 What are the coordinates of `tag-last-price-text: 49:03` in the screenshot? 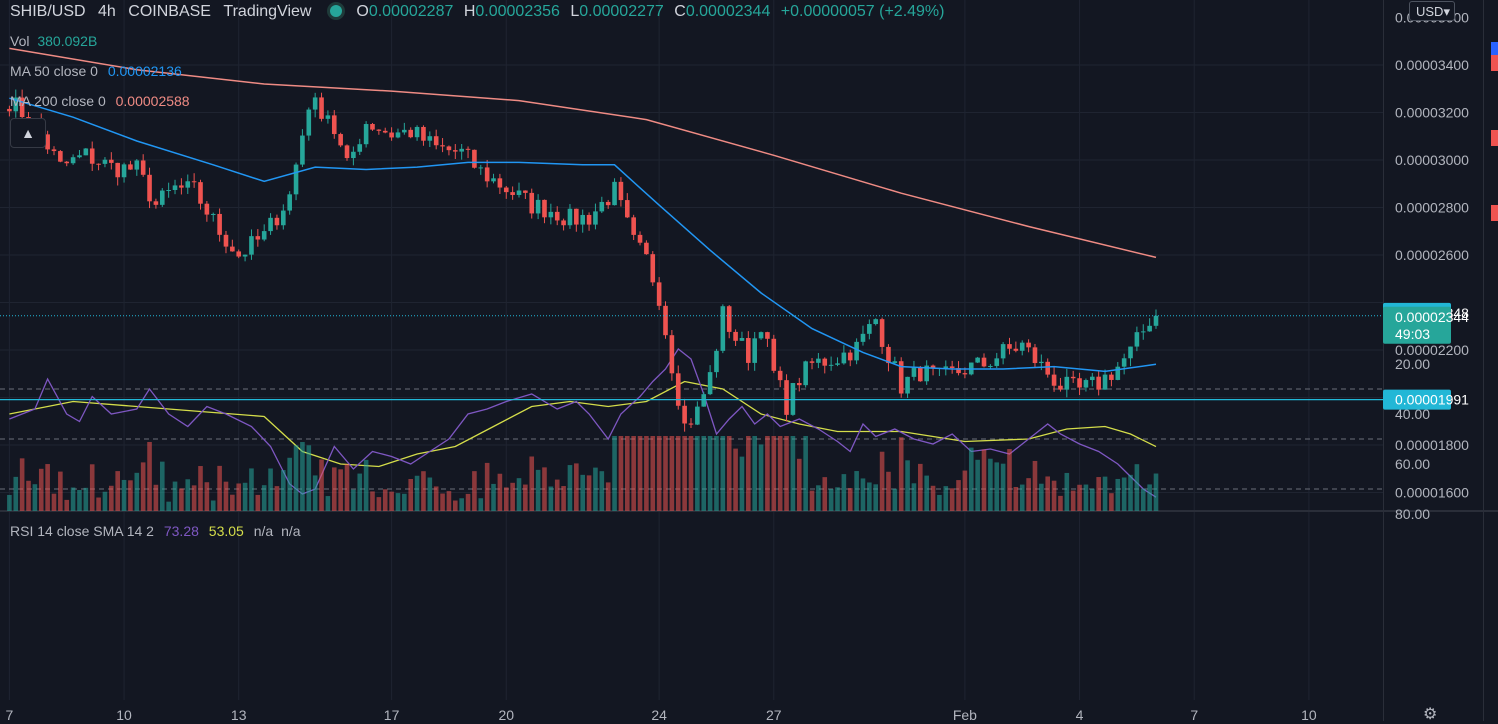 It's located at (1412, 334).